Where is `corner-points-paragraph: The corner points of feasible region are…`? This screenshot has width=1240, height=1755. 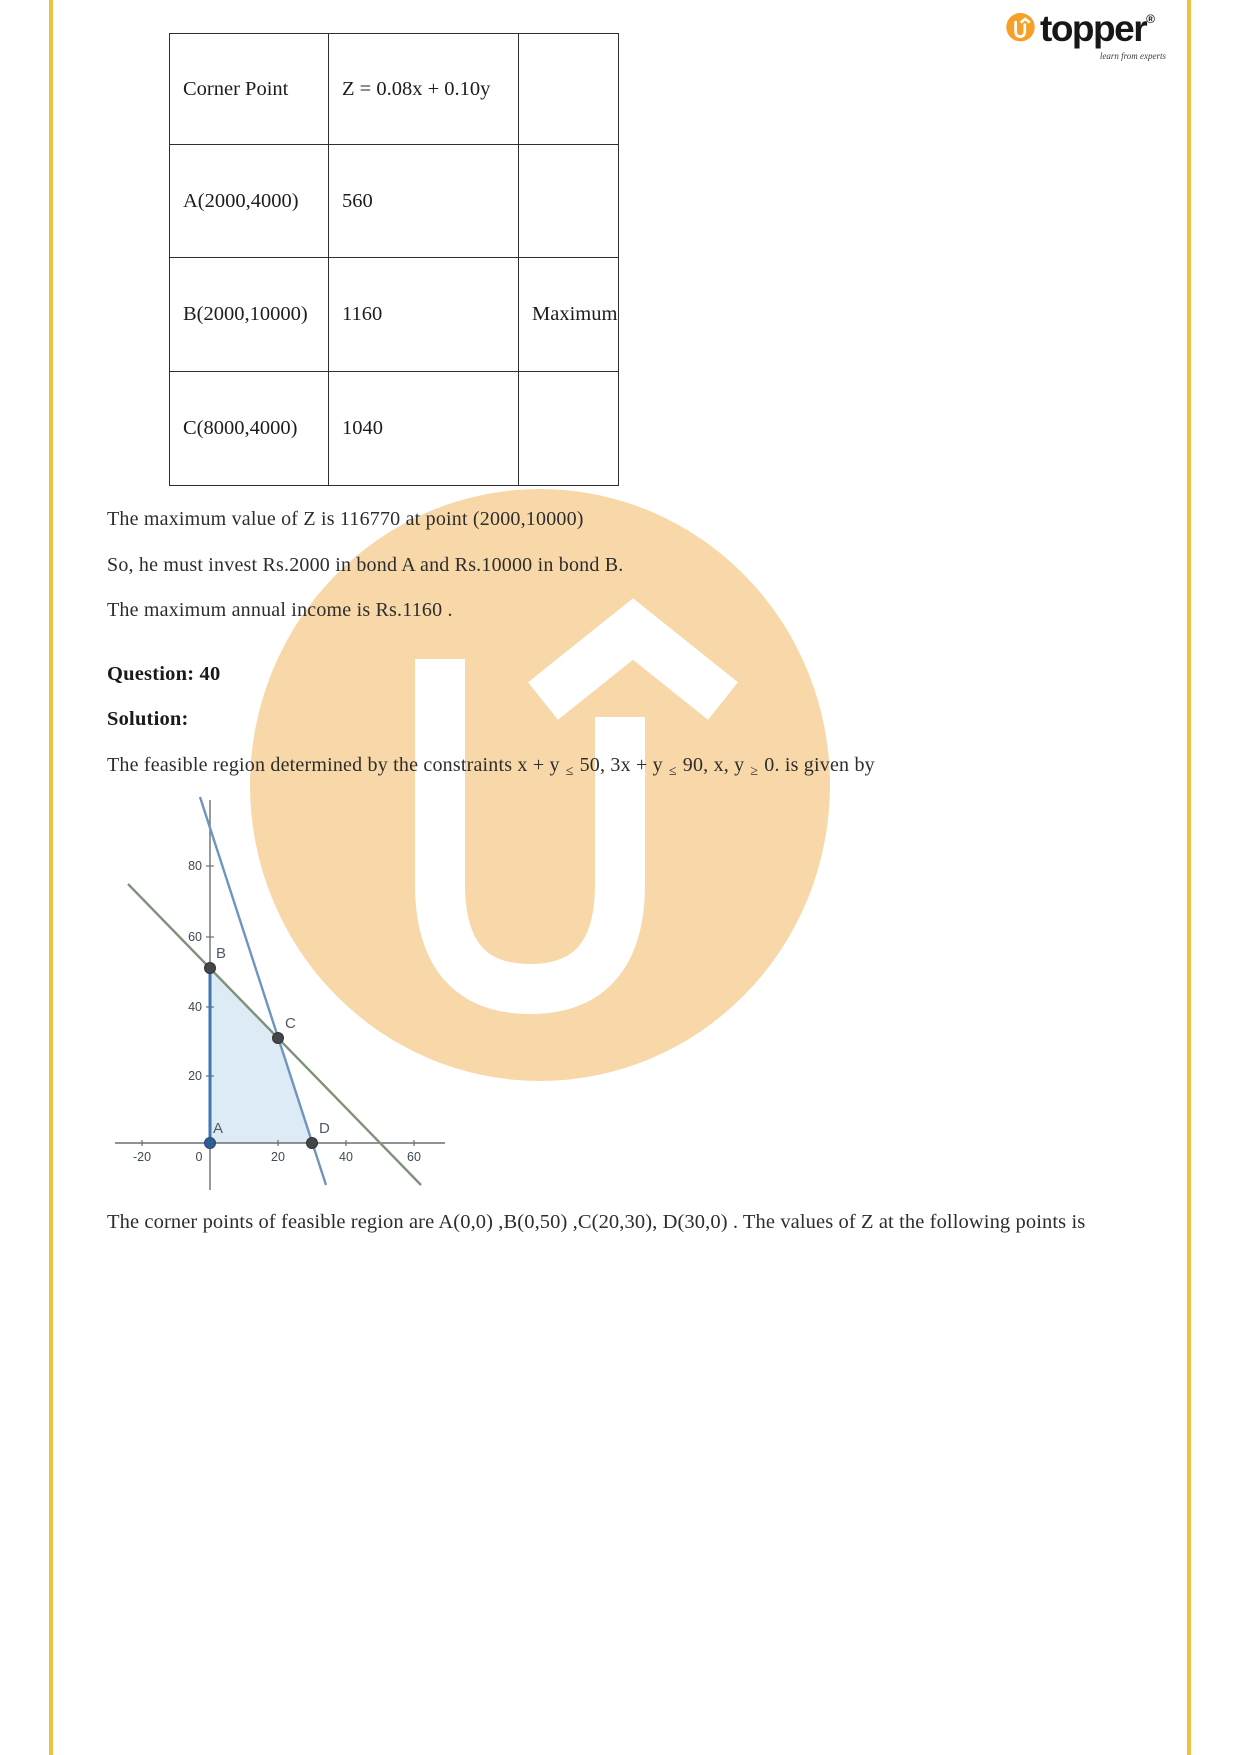 corner-points-paragraph: The corner points of feasible region are… is located at coordinates (596, 1222).